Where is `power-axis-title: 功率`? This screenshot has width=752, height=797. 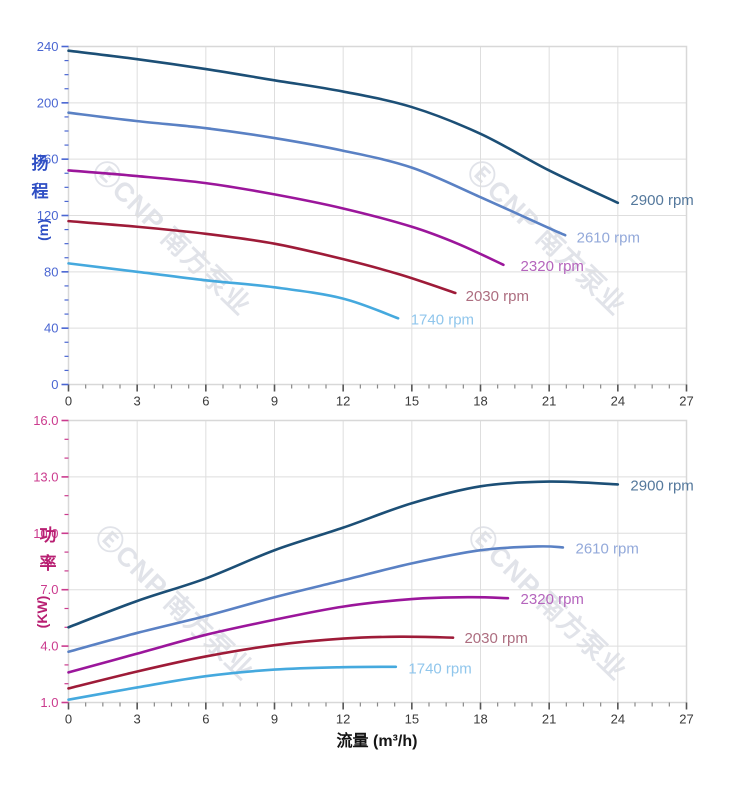 power-axis-title: 功率 is located at coordinates (48, 549).